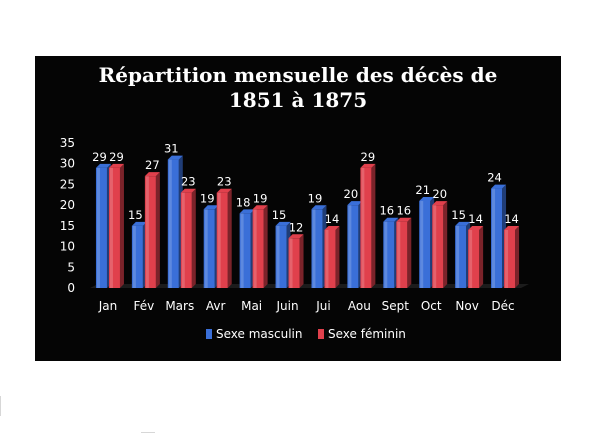 The width and height of the screenshot is (600, 436). Describe the element at coordinates (152, 165) in the screenshot. I see `data-label: 27` at that location.